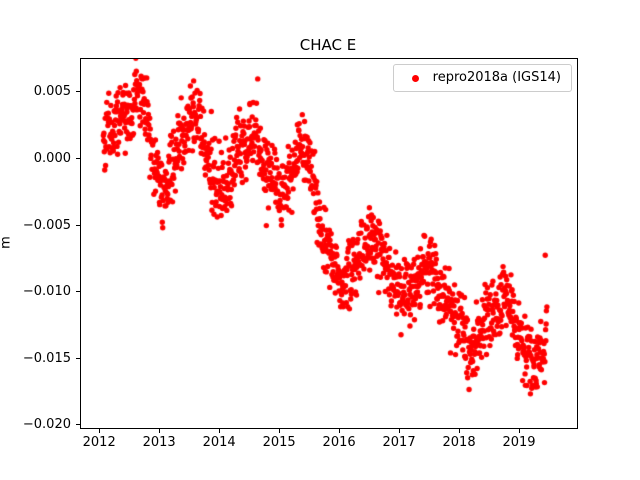  What do you see at coordinates (52, 158) in the screenshot?
I see `y-tick-label: 0.000` at bounding box center [52, 158].